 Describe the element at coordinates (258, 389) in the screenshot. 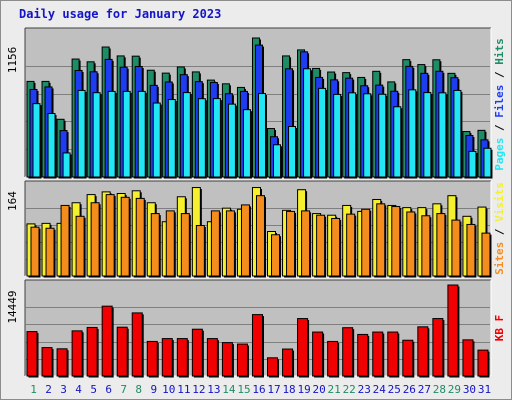

I see `x-tick-label: 16` at that location.